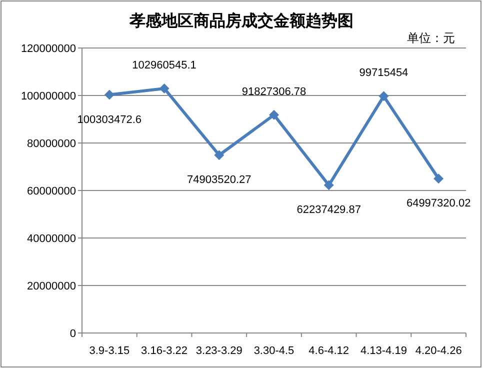 The image size is (483, 369). Describe the element at coordinates (329, 351) in the screenshot. I see `x-tick-label: 4.6-4.12` at that location.